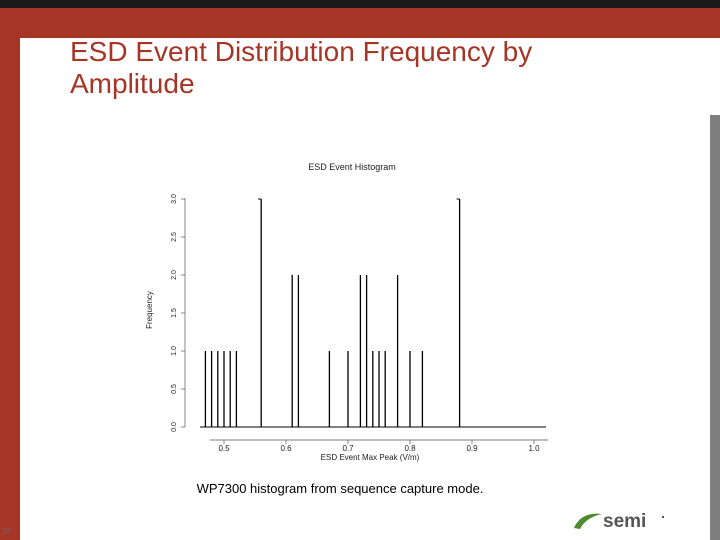 Image resolution: width=720 pixels, height=540 pixels. Describe the element at coordinates (6, 531) in the screenshot. I see `page-number: 20` at that location.